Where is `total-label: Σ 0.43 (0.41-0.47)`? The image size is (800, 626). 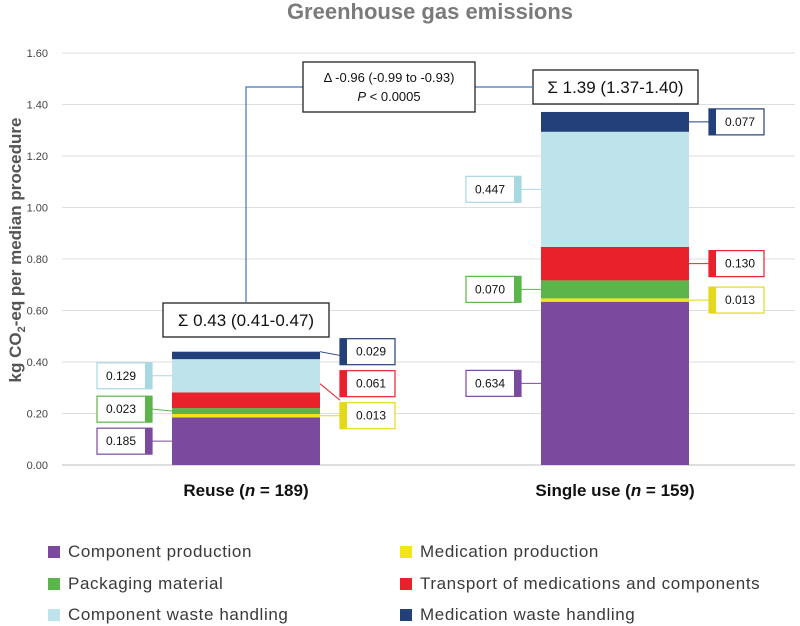 total-label: Σ 0.43 (0.41-0.47) is located at coordinates (246, 320).